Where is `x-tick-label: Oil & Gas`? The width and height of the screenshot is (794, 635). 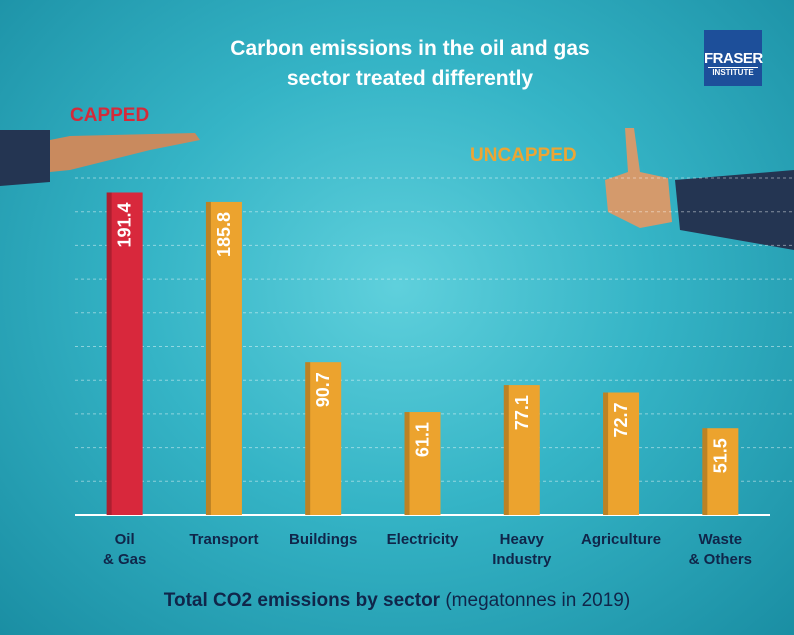 x-tick-label: Oil & Gas is located at coordinates (124, 549).